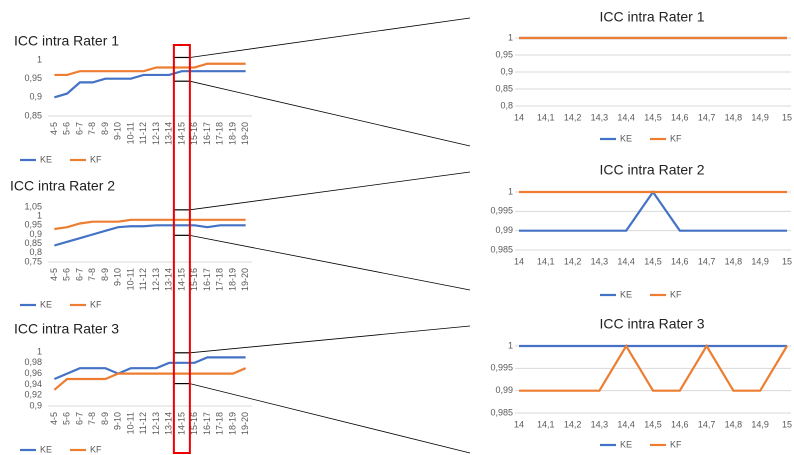  What do you see at coordinates (33, 395) in the screenshot?
I see `y-tick-label: 0,92` at bounding box center [33, 395].